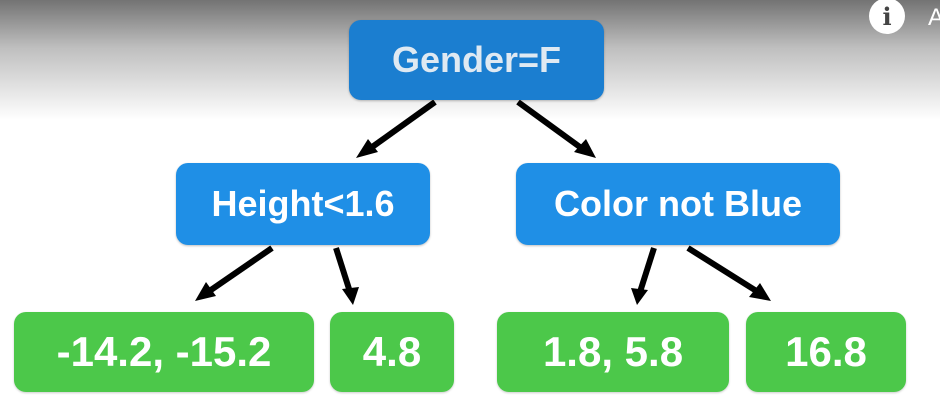  What do you see at coordinates (240, 270) in the screenshot?
I see `edge-left-leaf1` at bounding box center [240, 270].